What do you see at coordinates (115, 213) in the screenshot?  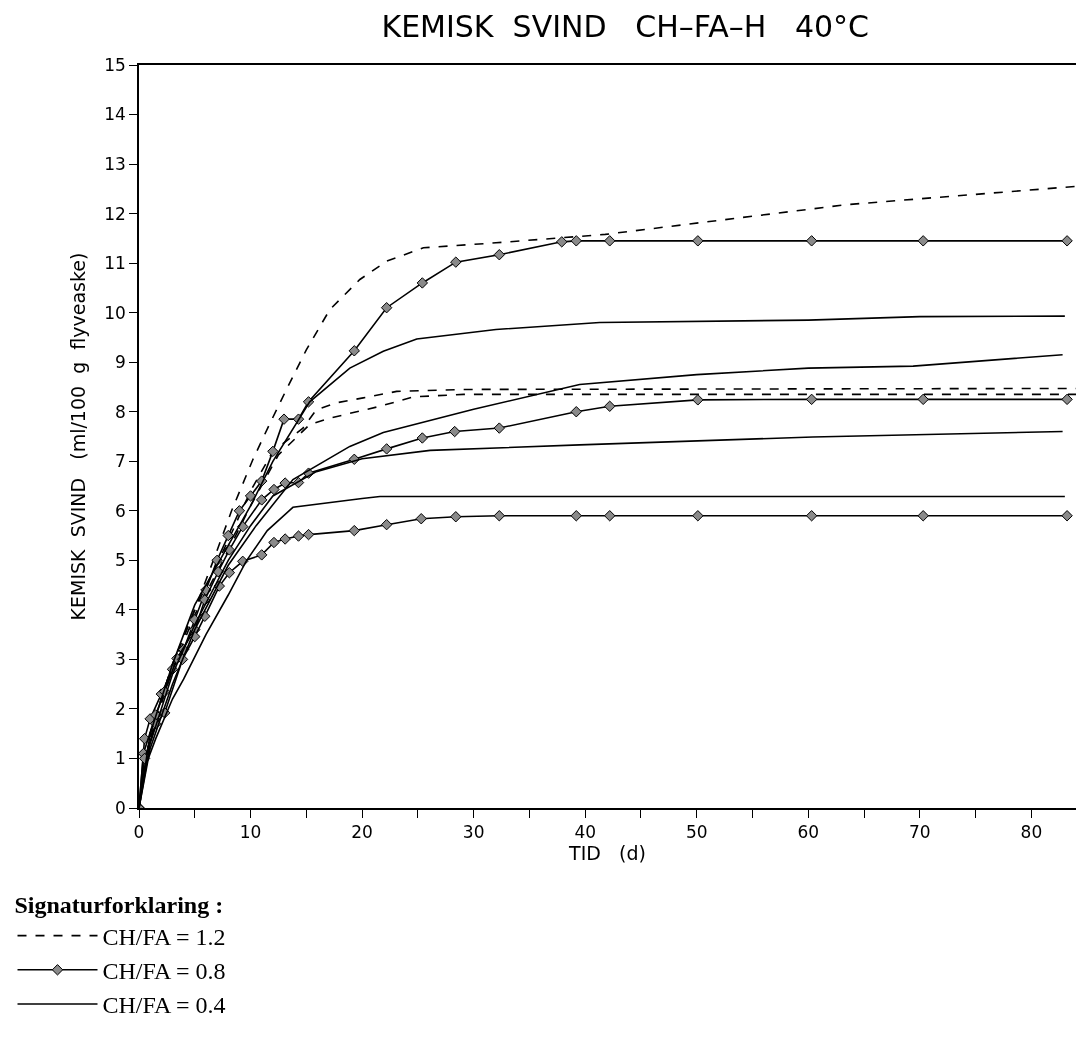 I see `y-tick-label: 12` at bounding box center [115, 213].